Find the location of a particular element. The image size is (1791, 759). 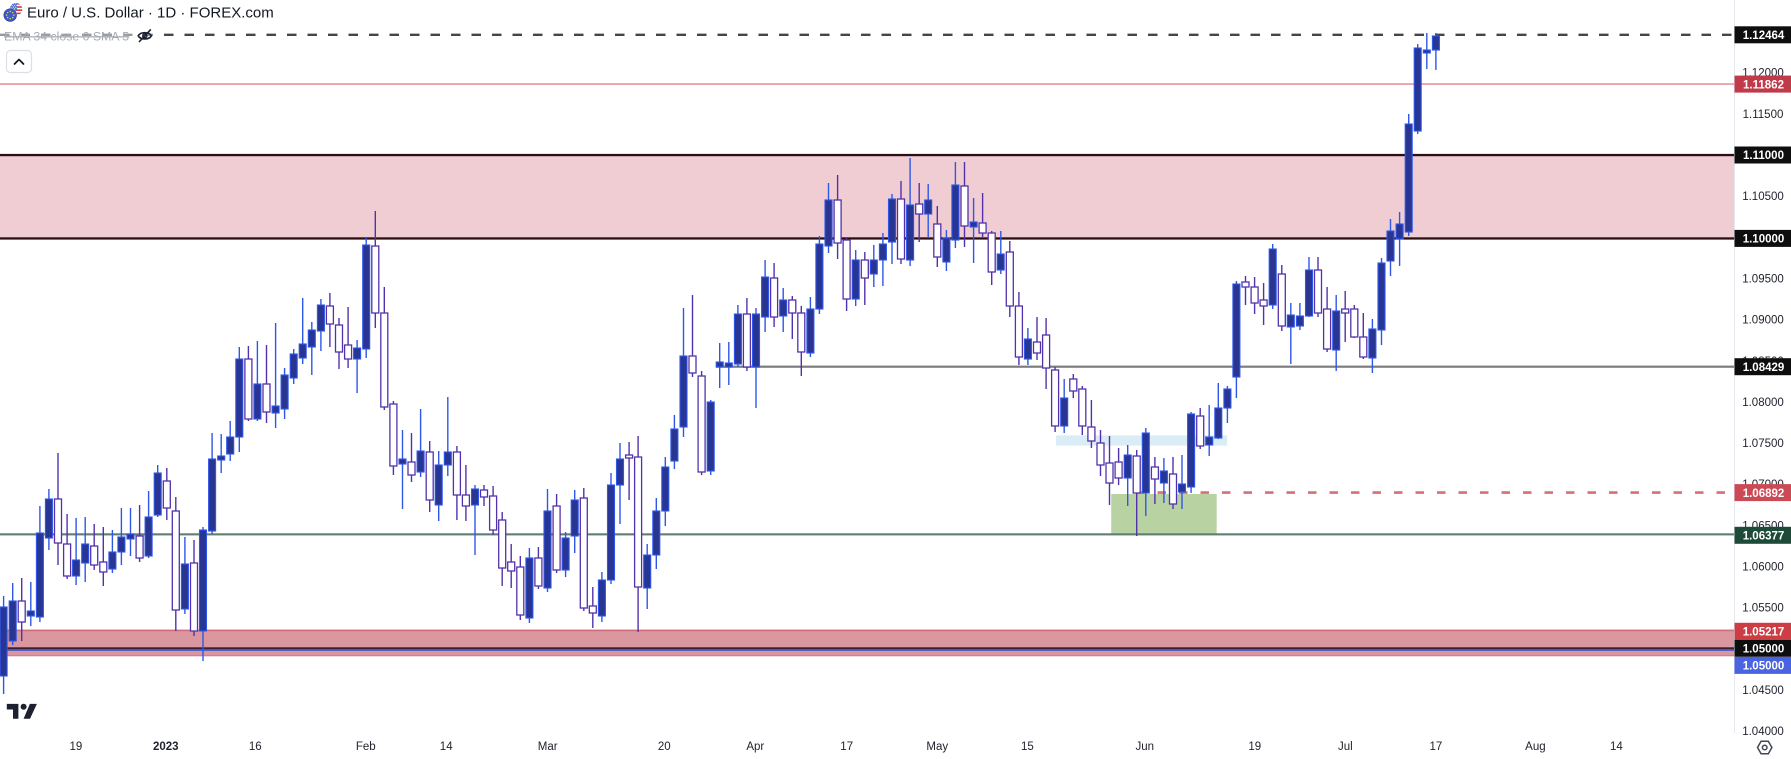

svg-text: 1.09000 is located at coordinates (1763, 321).